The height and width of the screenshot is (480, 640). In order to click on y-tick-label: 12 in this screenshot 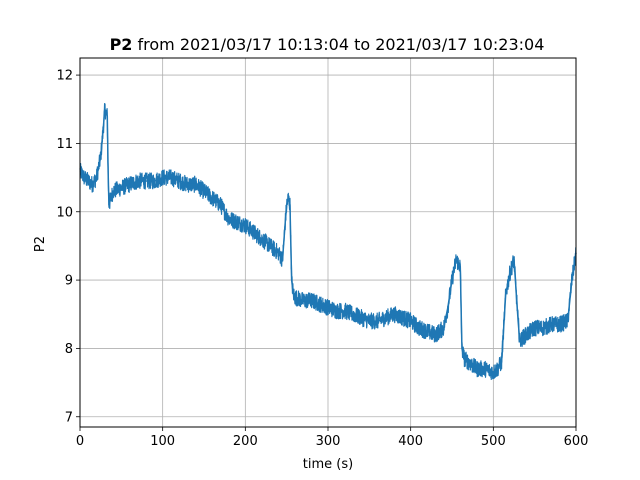, I will do `click(64, 76)`.